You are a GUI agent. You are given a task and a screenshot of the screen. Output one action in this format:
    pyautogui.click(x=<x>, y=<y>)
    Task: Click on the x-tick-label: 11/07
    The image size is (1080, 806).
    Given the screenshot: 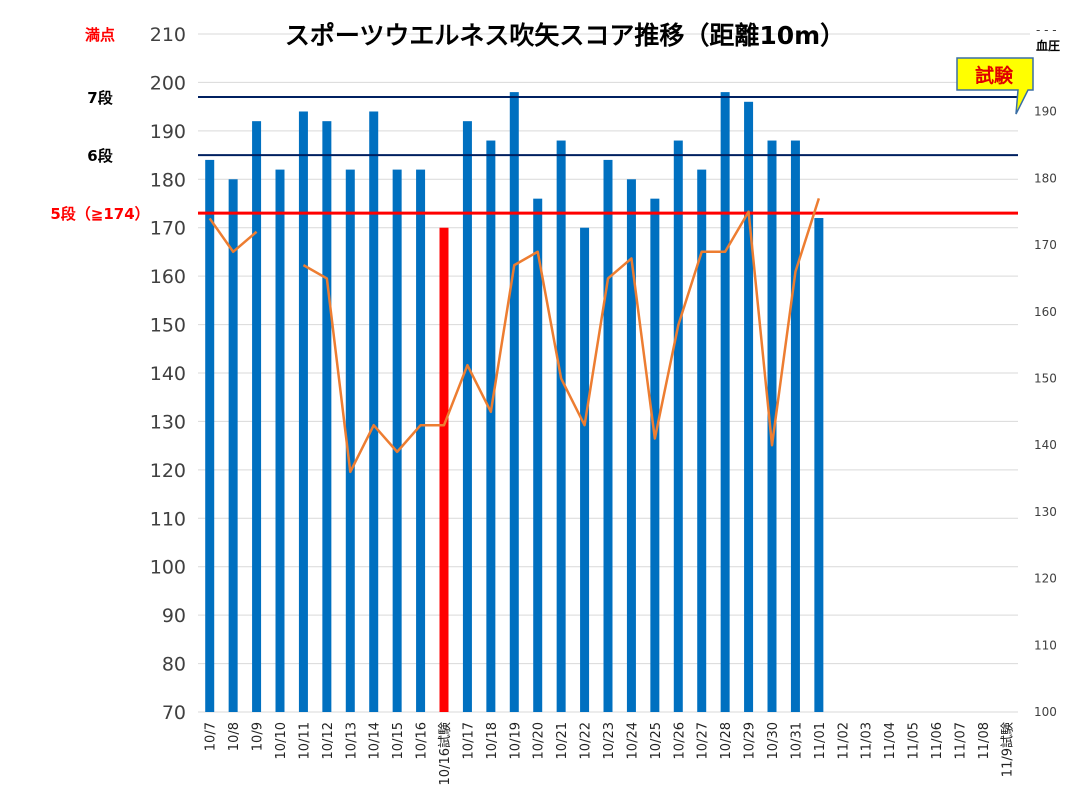 What is the action you would take?
    pyautogui.click(x=960, y=740)
    